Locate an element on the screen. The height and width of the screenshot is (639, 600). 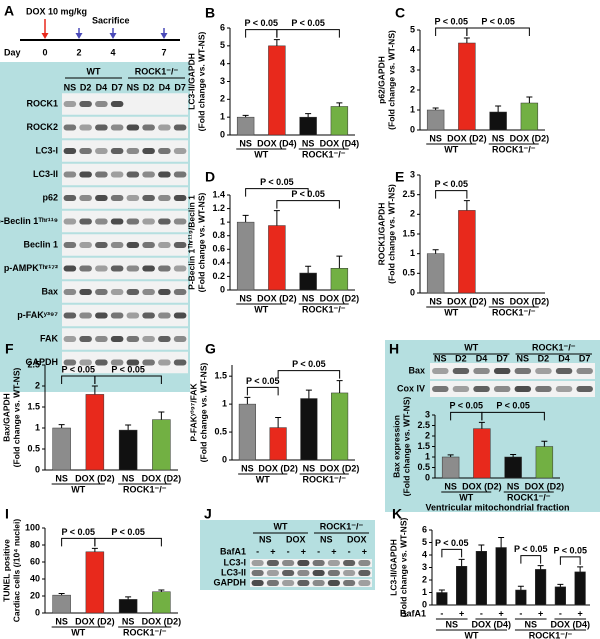
lane-label: NS is located at coordinates (70, 87).